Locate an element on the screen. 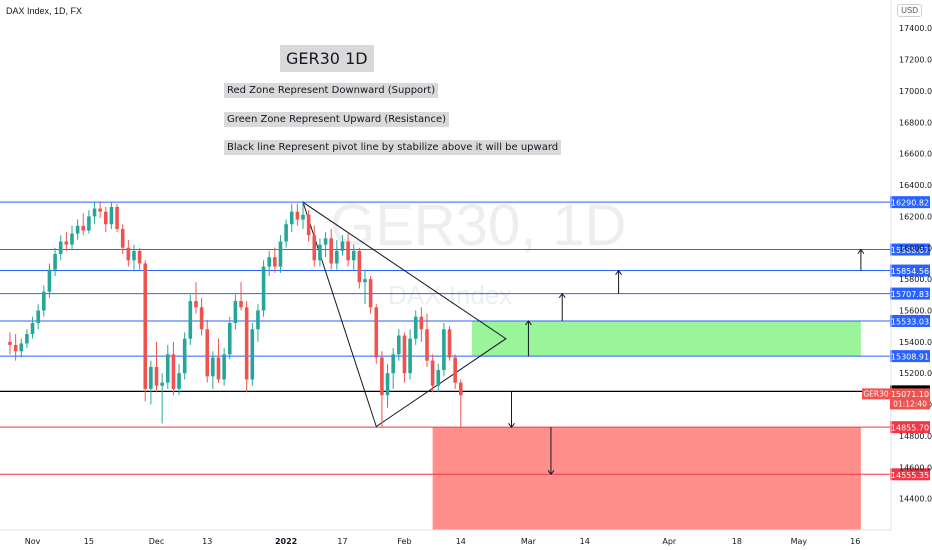 The height and width of the screenshot is (550, 932). price-tick-label: 17000.00 is located at coordinates (915, 91).